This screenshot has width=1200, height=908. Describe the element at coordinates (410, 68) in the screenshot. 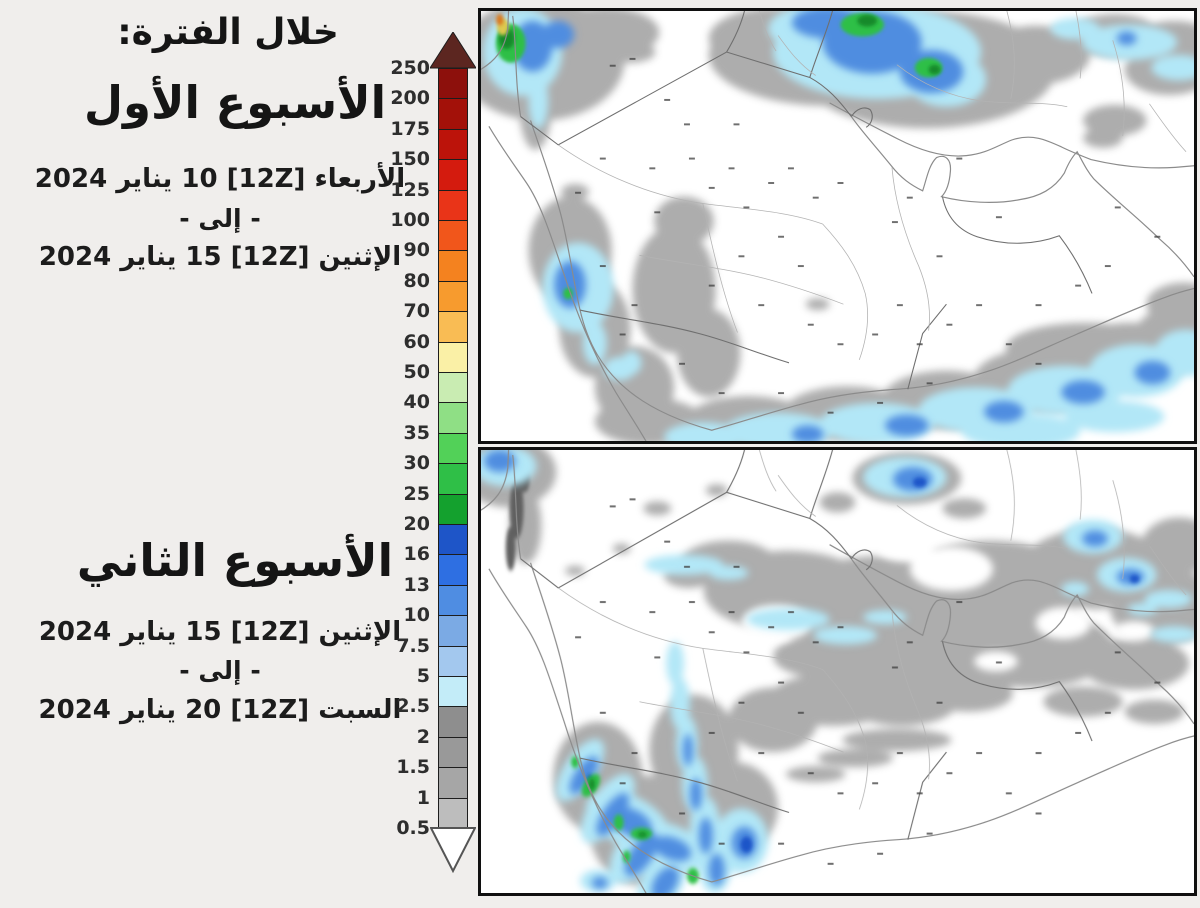

I see `colorbar-tick-label: 250` at that location.